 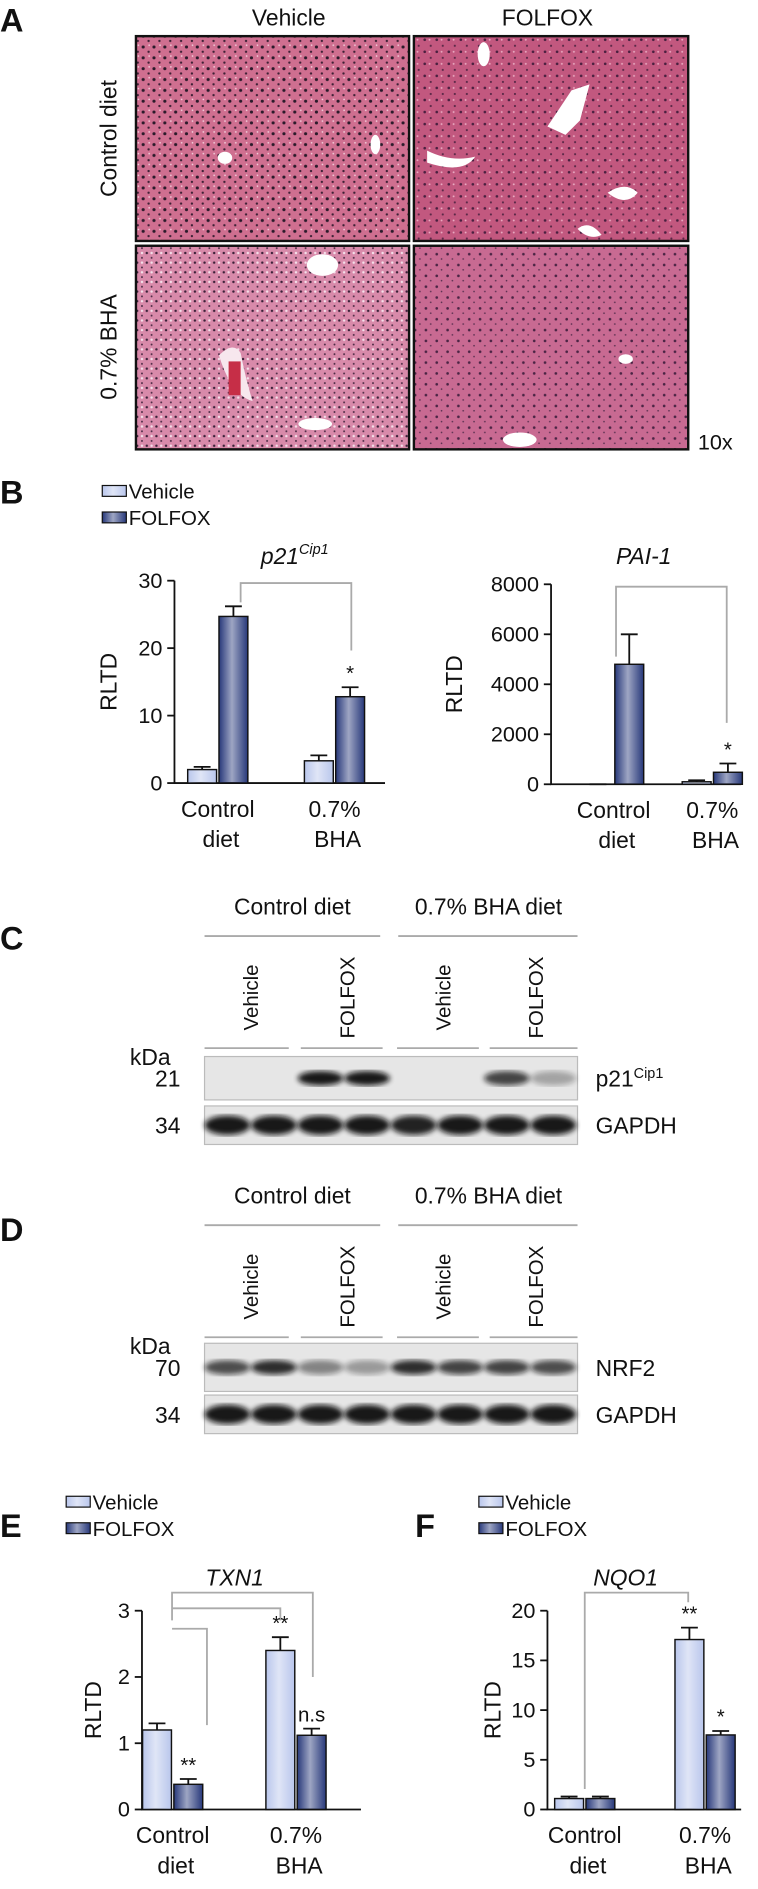 I want to click on y-tick-label: 6000, so click(x=515, y=634).